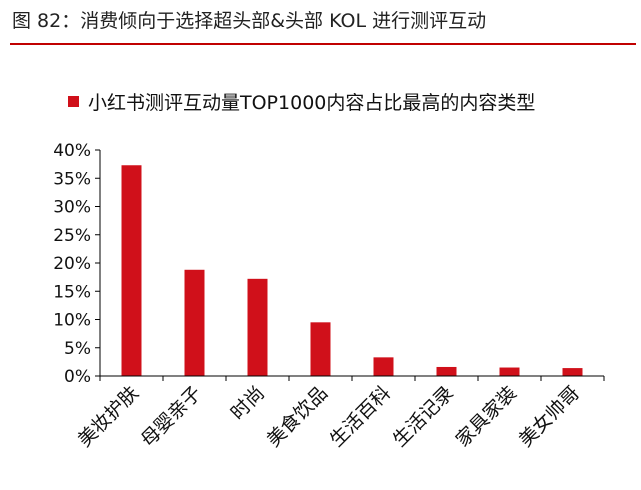 This screenshot has width=641, height=490. What do you see at coordinates (108, 416) in the screenshot?
I see `x-category-label: 美妆护肤` at bounding box center [108, 416].